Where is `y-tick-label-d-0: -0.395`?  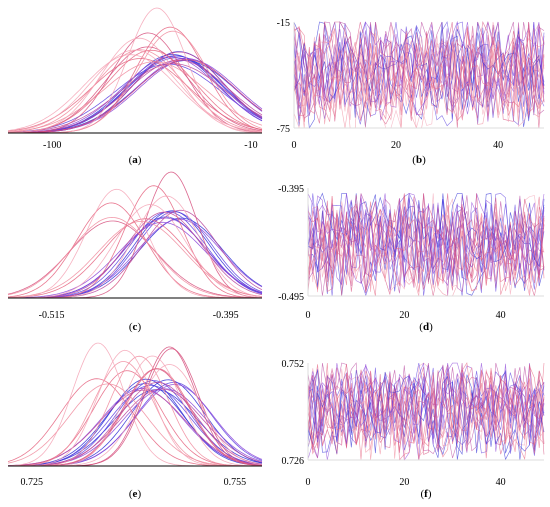 y-tick-label-d-0: -0.395 is located at coordinates (291, 189).